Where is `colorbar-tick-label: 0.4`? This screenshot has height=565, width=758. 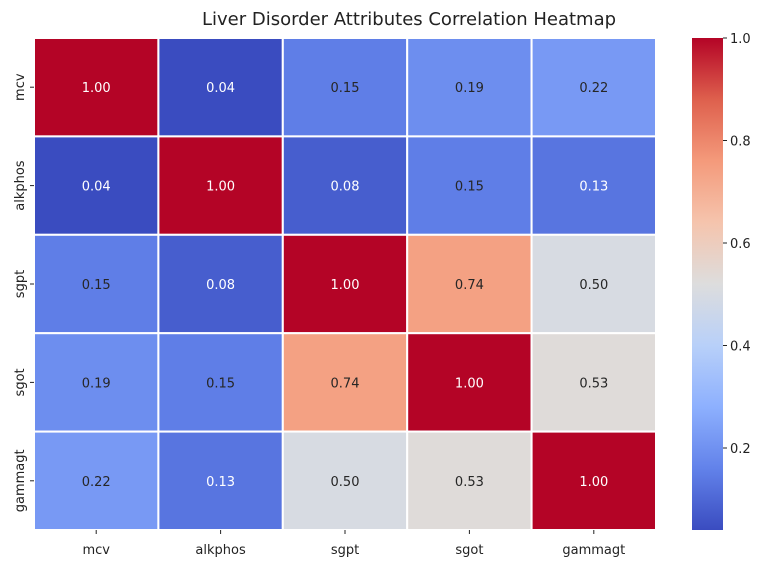
colorbar-tick-label: 0.4 is located at coordinates (740, 347).